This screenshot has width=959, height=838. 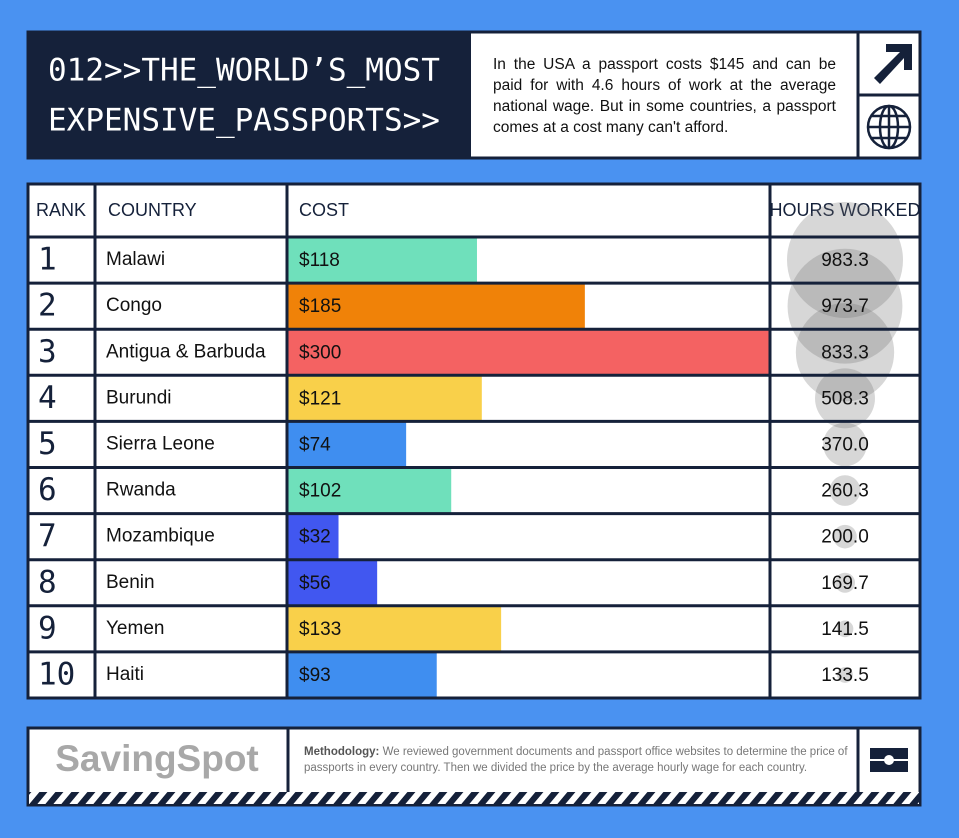 I want to click on rank: 6, so click(x=47, y=490).